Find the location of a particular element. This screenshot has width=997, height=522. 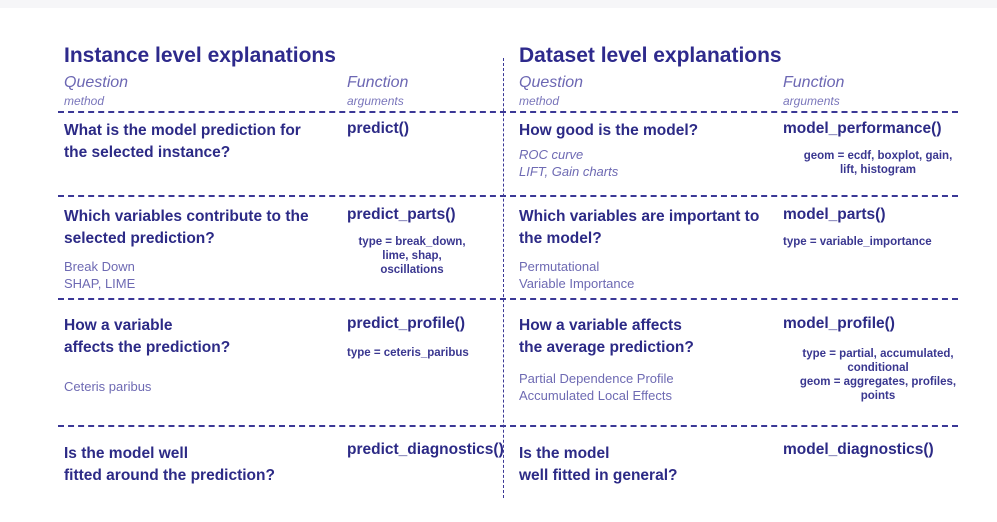

right-row1-function: model_performance() is located at coordinates (862, 128).